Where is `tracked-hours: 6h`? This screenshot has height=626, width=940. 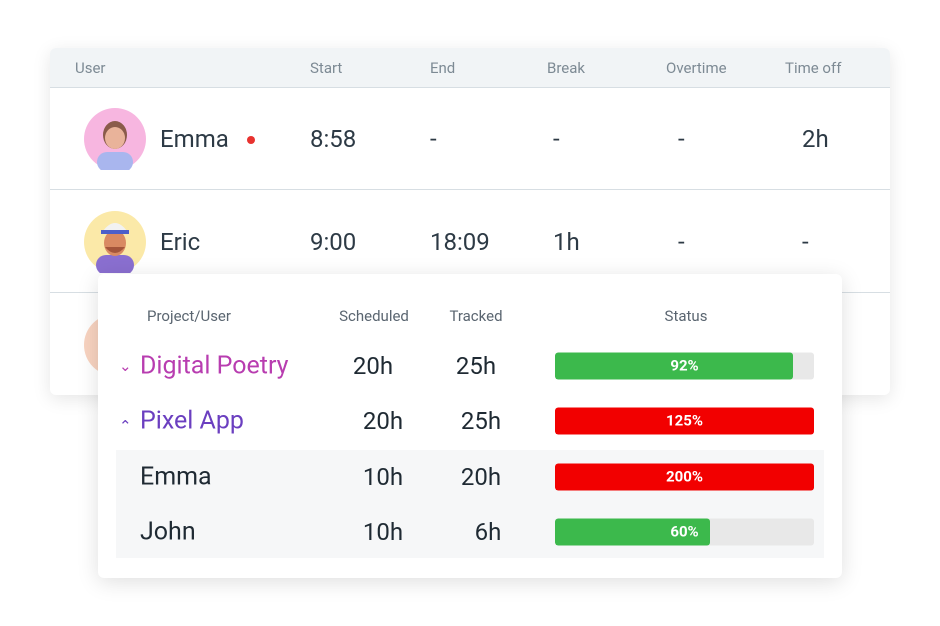 tracked-hours: 6h is located at coordinates (488, 531).